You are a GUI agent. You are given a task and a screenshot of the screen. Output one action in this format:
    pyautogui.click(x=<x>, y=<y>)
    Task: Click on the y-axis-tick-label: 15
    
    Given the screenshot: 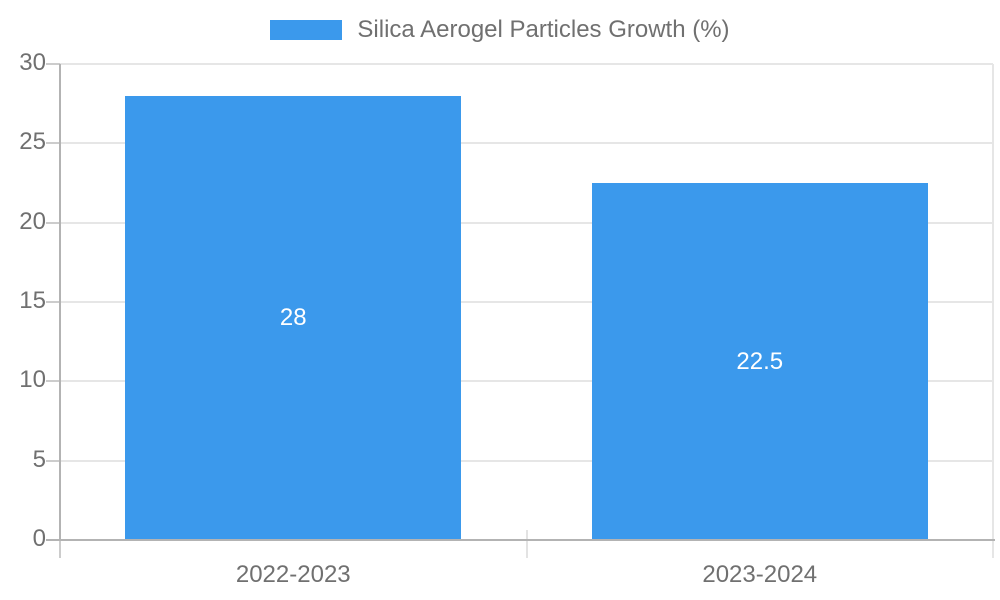 What is the action you would take?
    pyautogui.click(x=32, y=301)
    